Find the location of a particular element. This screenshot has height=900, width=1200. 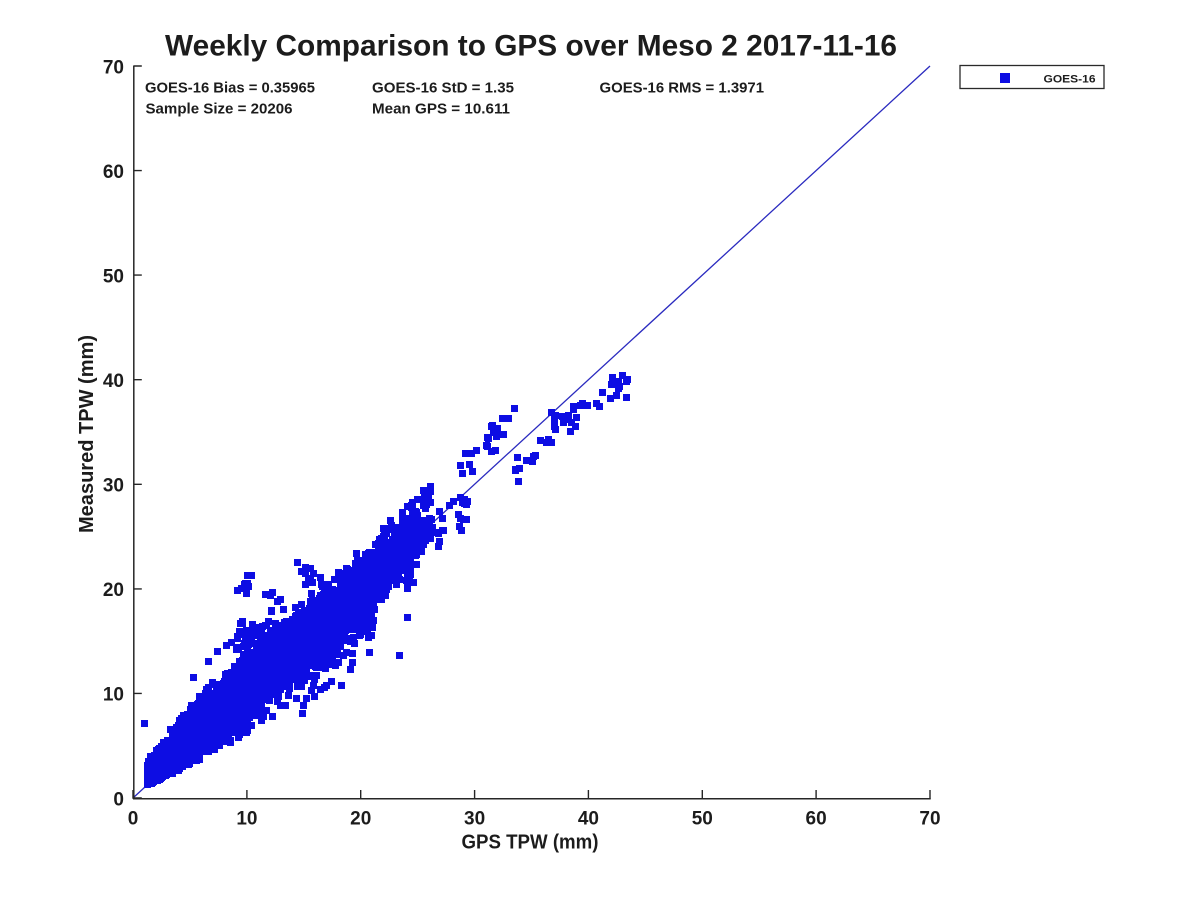

svg-text: GOES-16 is located at coordinates (1070, 80).